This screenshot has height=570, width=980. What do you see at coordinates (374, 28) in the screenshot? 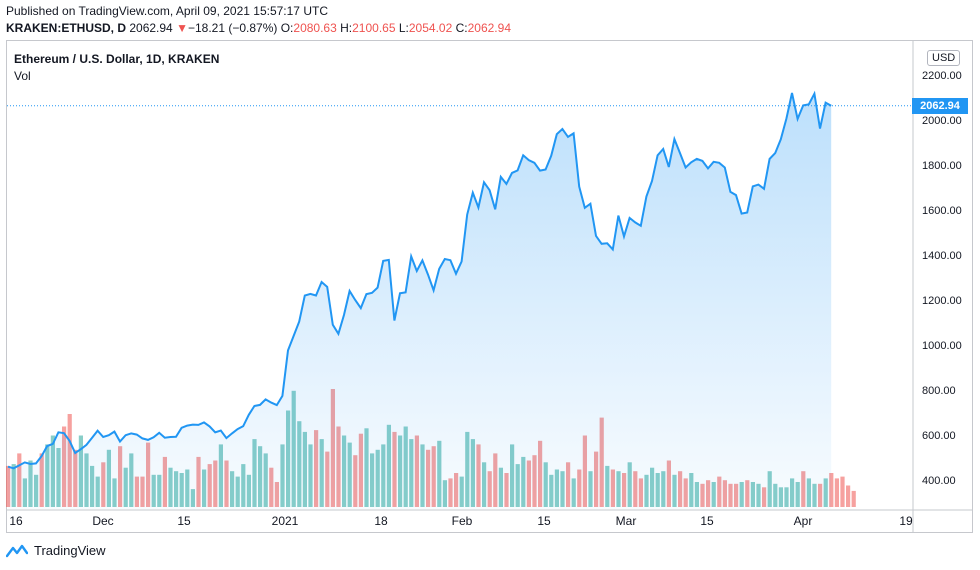
I see `high-value: 2100.65` at bounding box center [374, 28].